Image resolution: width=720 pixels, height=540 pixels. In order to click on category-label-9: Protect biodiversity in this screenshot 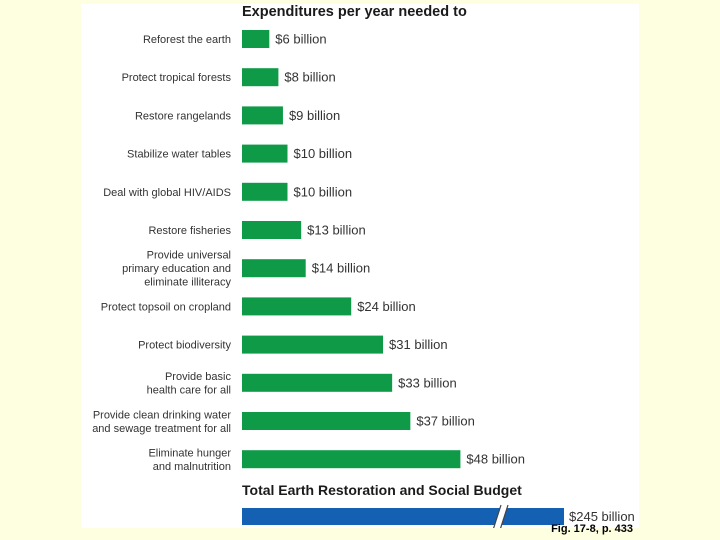, I will do `click(184, 346)`.